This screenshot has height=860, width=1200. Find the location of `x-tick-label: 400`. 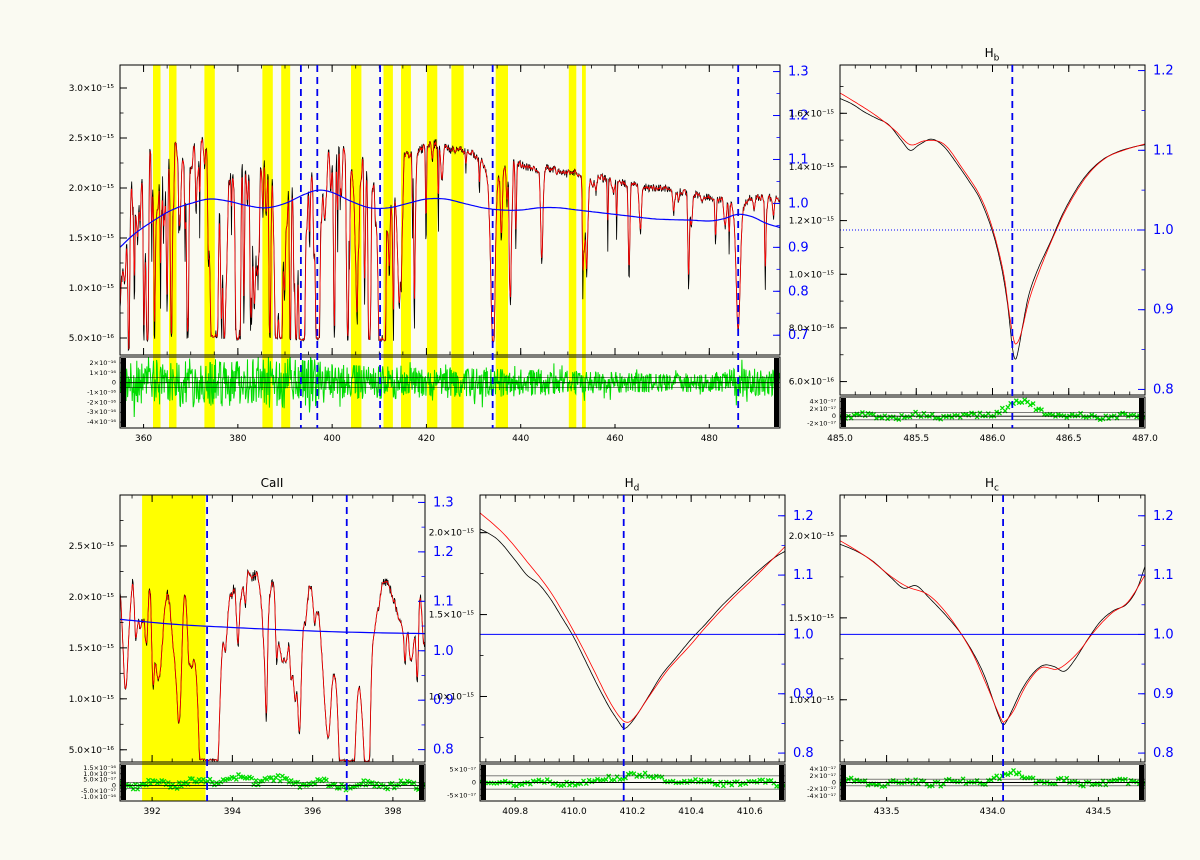

x-tick-label: 400 is located at coordinates (332, 439).